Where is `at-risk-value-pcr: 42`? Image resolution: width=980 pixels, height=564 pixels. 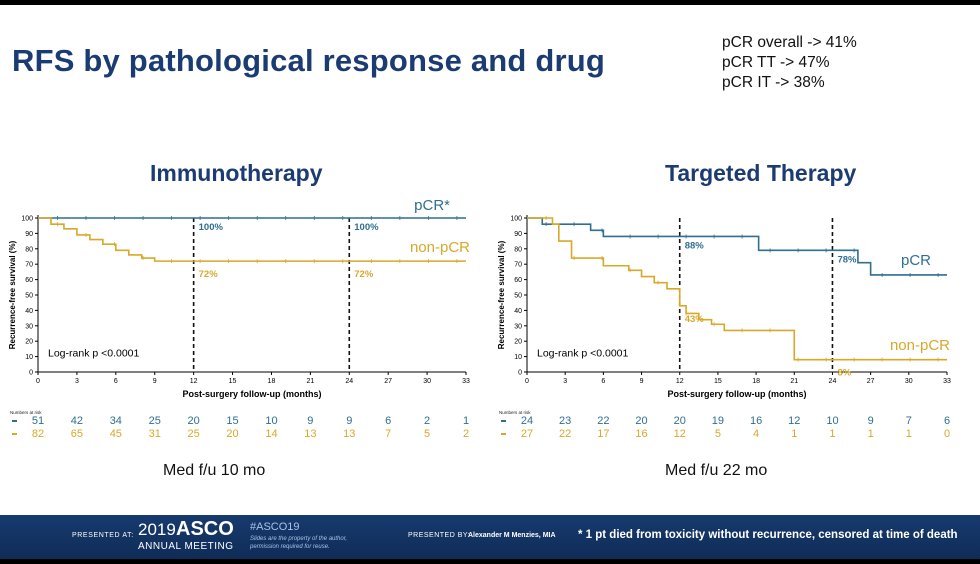
at-risk-value-pcr: 42 is located at coordinates (77, 421).